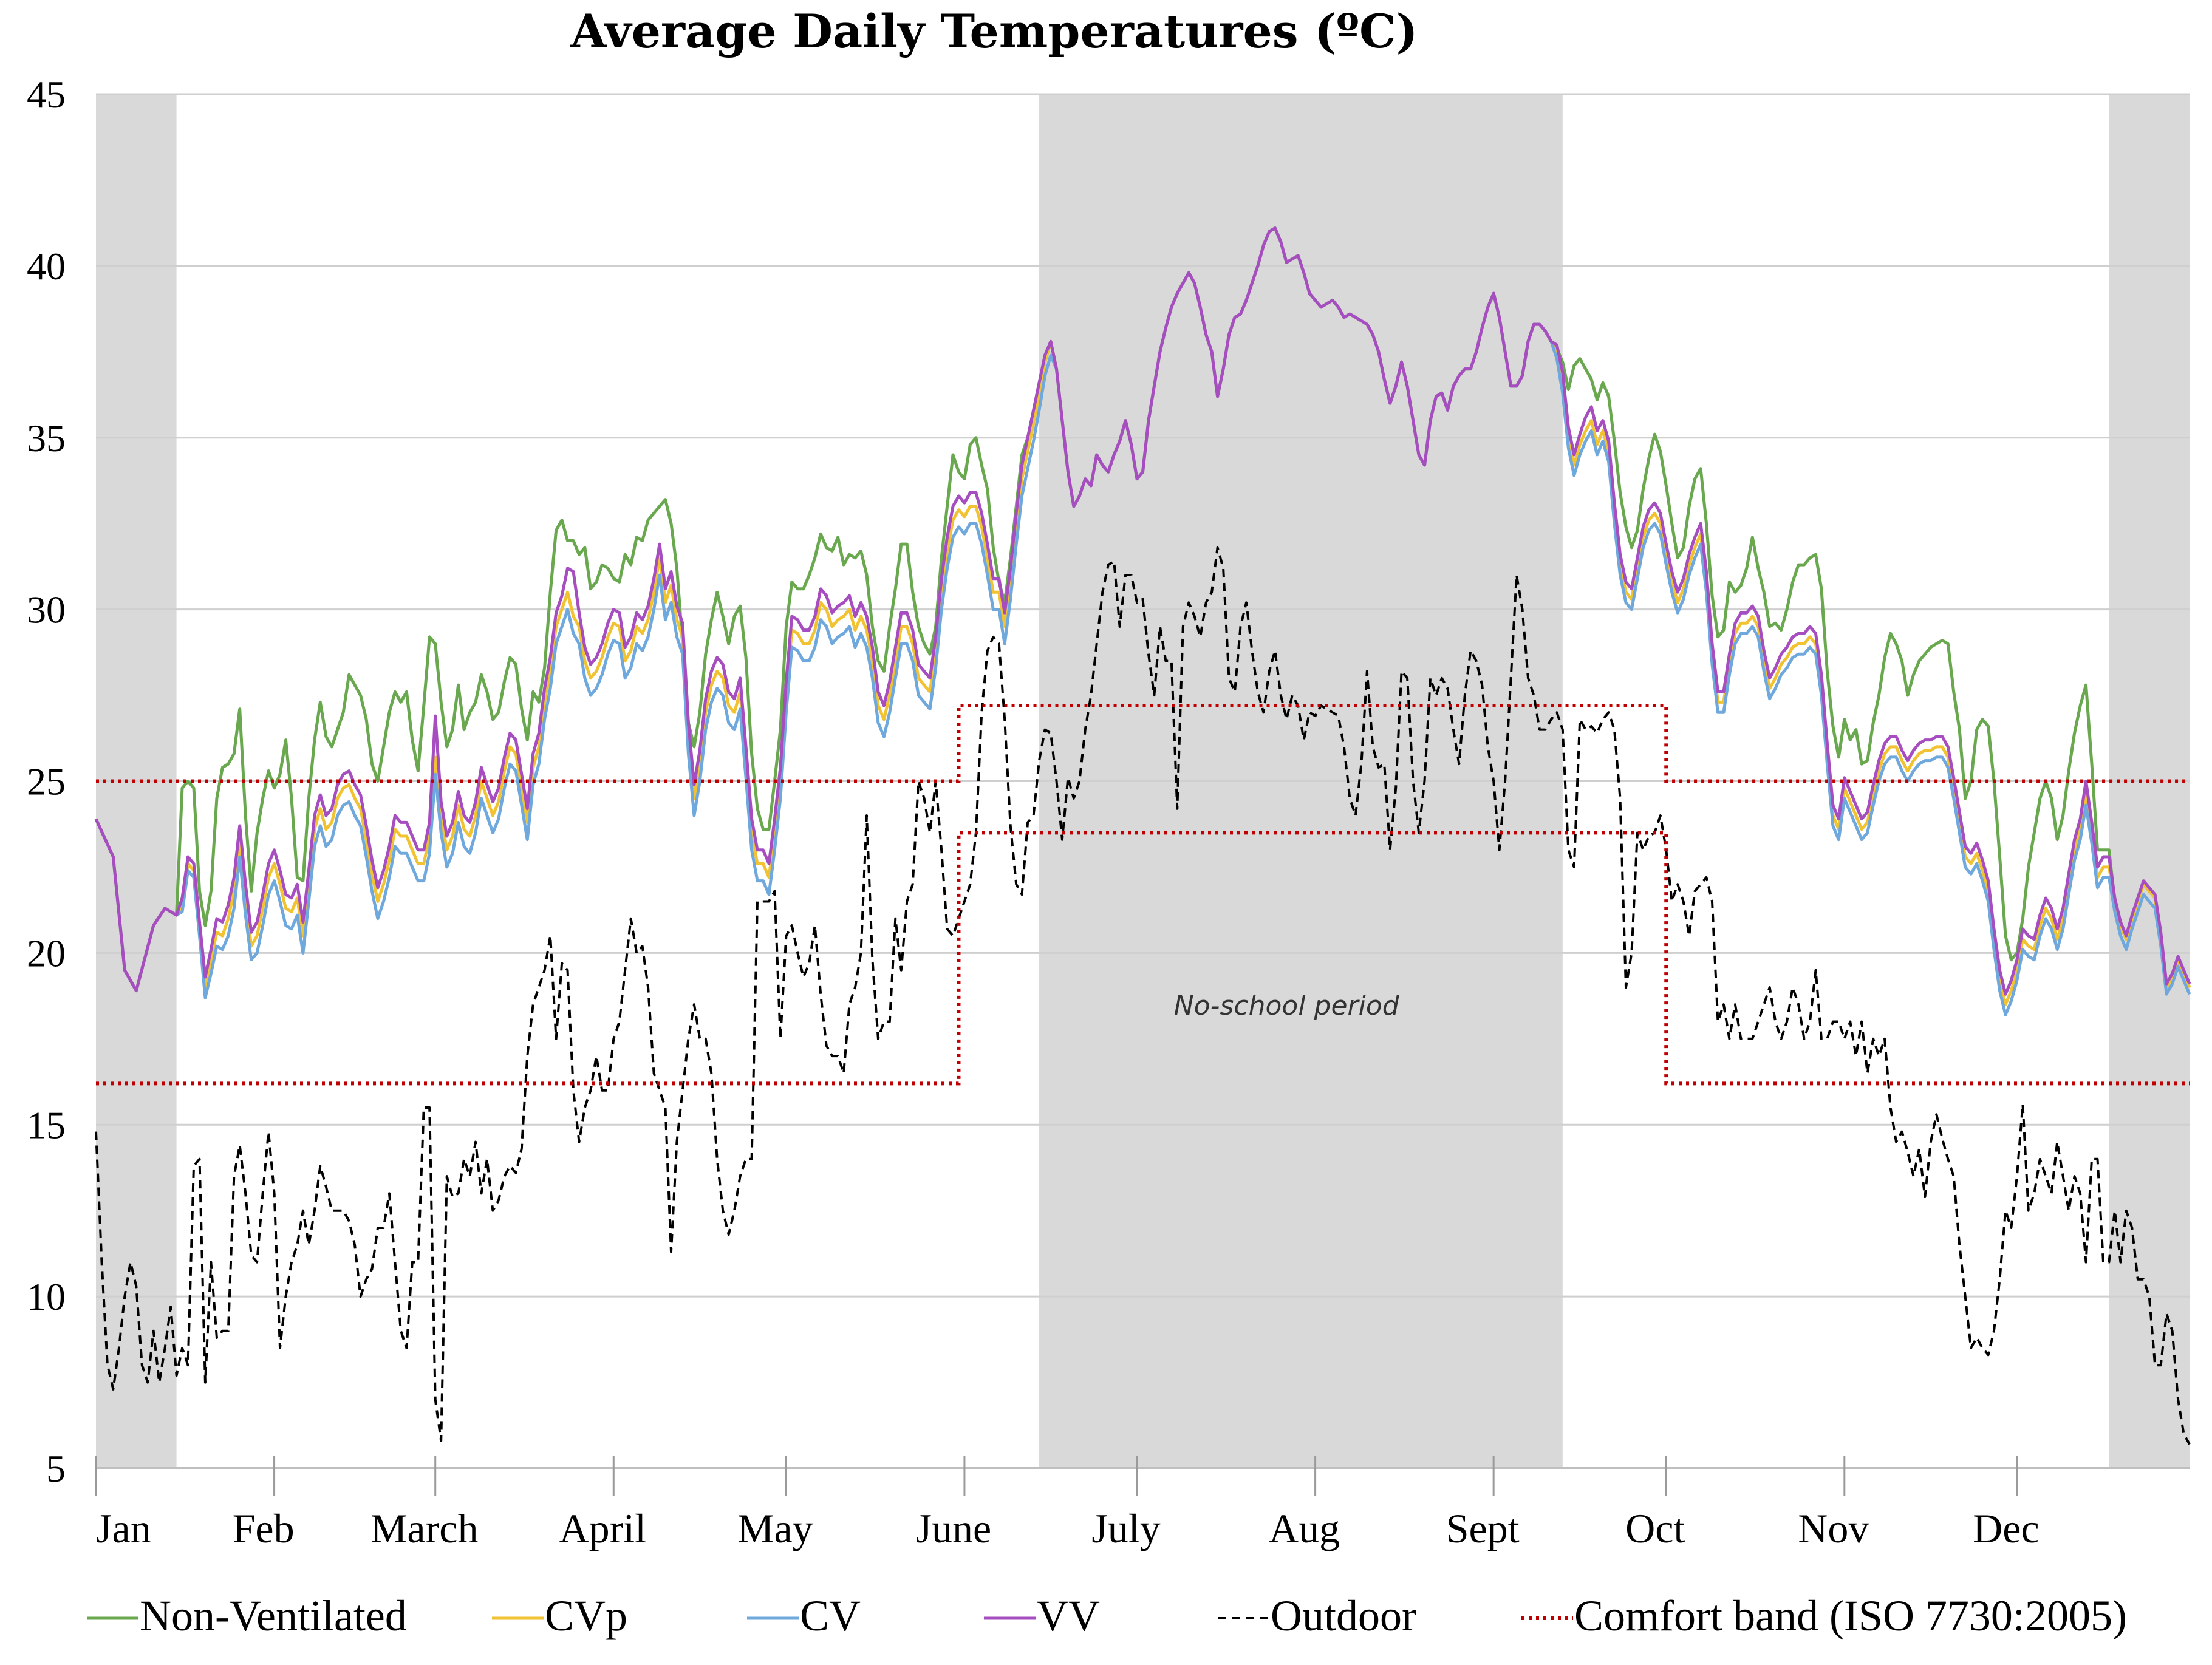  Describe the element at coordinates (586, 1616) in the screenshot. I see `legend-label: CVp` at that location.